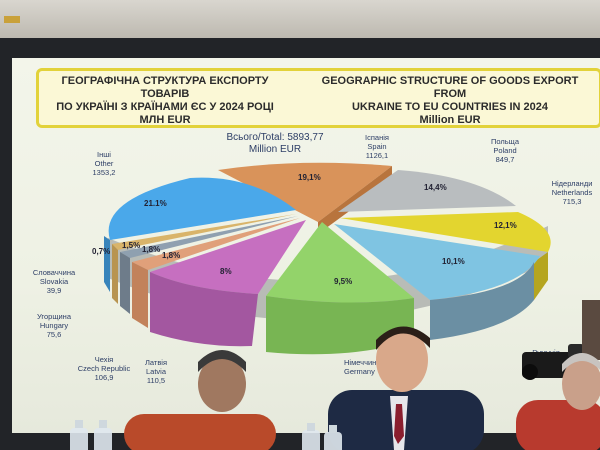 This screenshot has width=600, height=450. I want to click on label-hungary-en: Hungary, so click(54, 325).